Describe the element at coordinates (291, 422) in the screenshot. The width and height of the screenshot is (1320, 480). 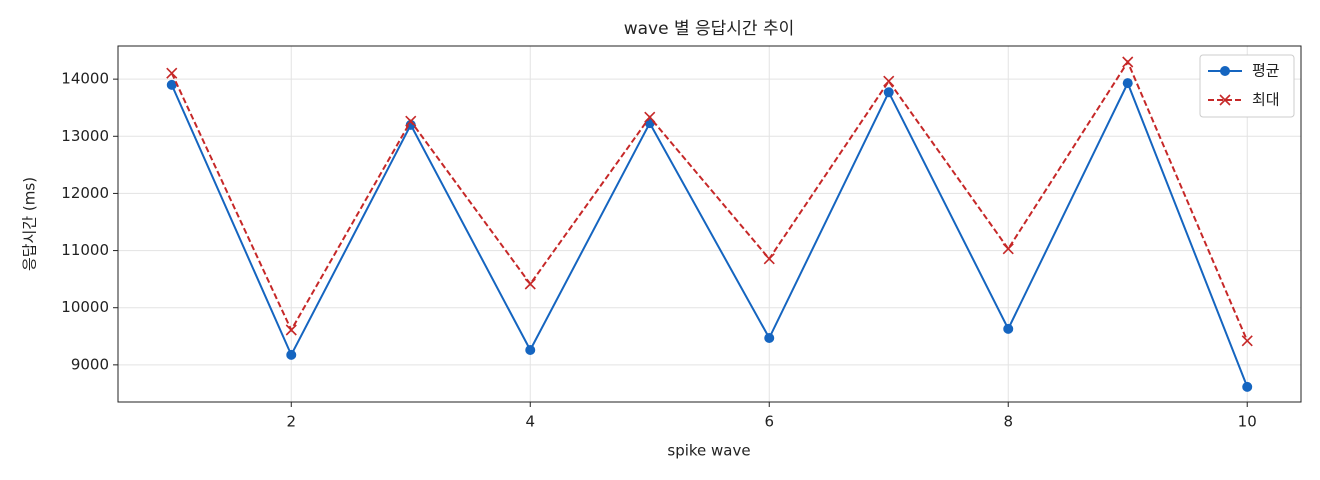
I see `x-tick-label: 2` at that location.